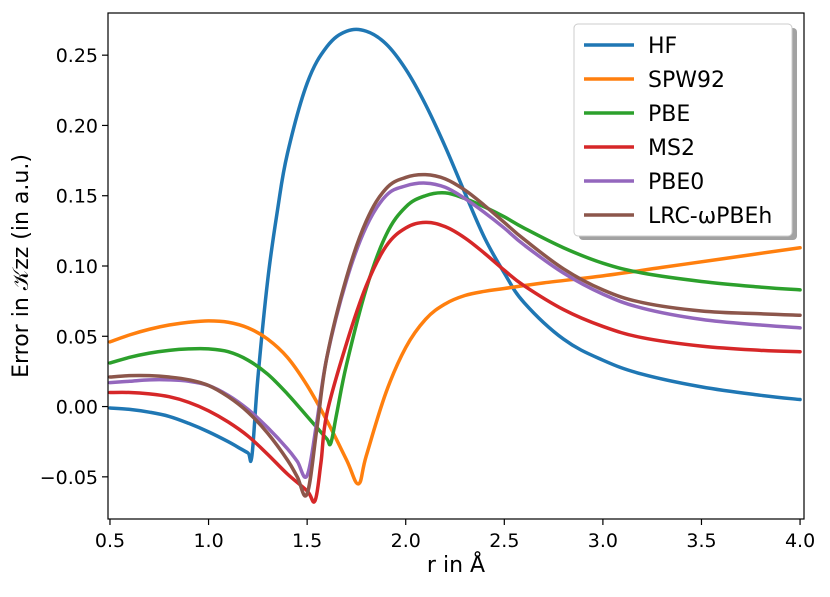  I want to click on legend-box, so click(683, 130).